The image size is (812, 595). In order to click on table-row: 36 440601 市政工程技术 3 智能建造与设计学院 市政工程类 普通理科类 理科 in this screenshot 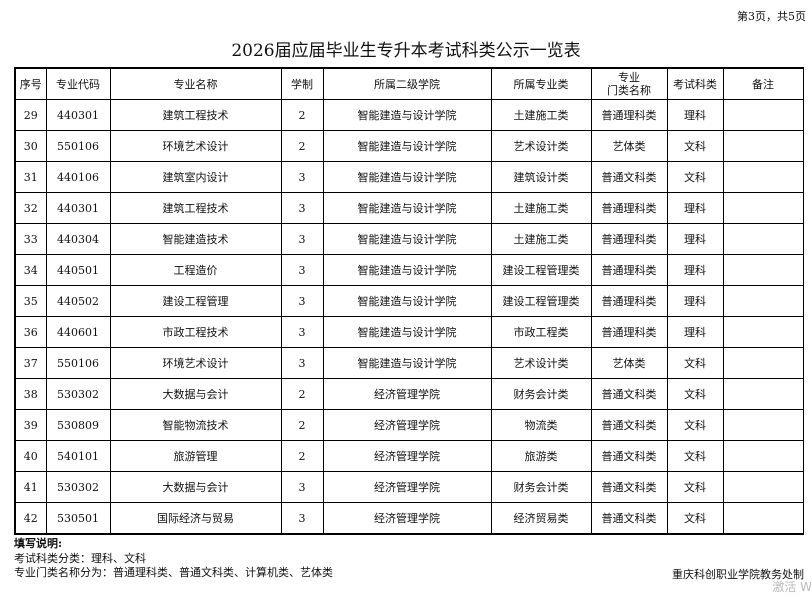, I will do `click(409, 332)`.